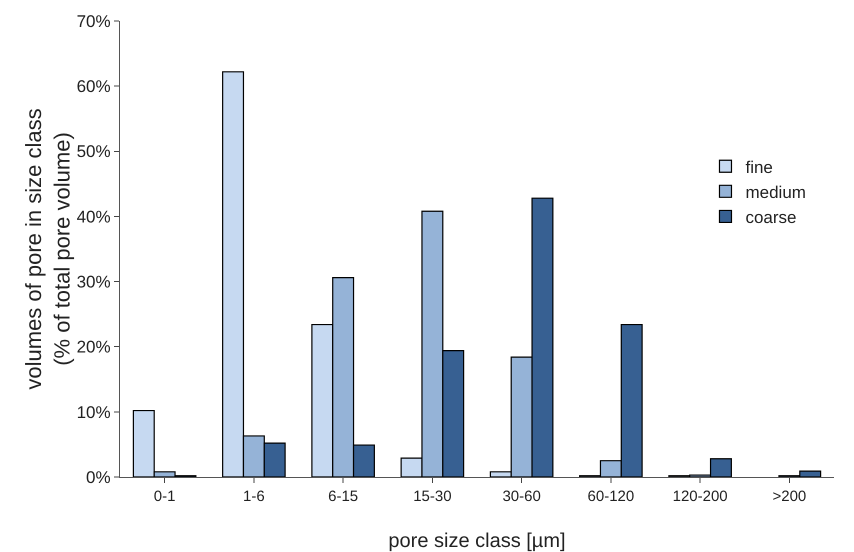  What do you see at coordinates (98, 477) in the screenshot?
I see `y-tick-label: 0%` at bounding box center [98, 477].